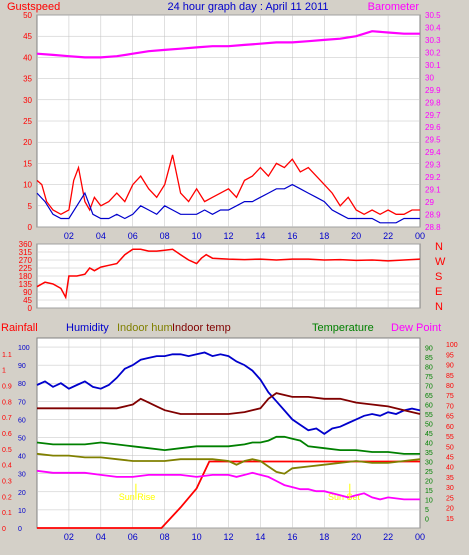  Describe the element at coordinates (433, 165) in the screenshot. I see `baro-tick-29.3: 29.3` at that location.